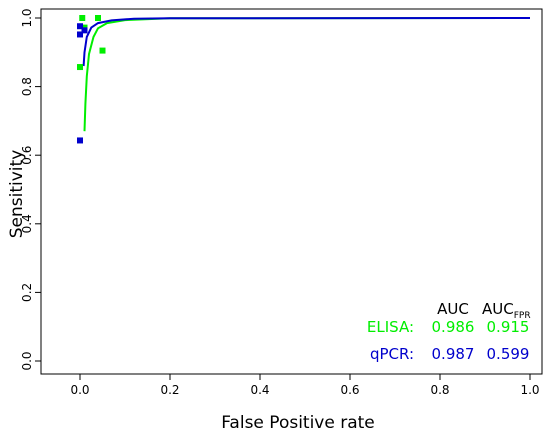 This screenshot has width=550, height=436. I want to click on auc-header: AUC, so click(453, 309).